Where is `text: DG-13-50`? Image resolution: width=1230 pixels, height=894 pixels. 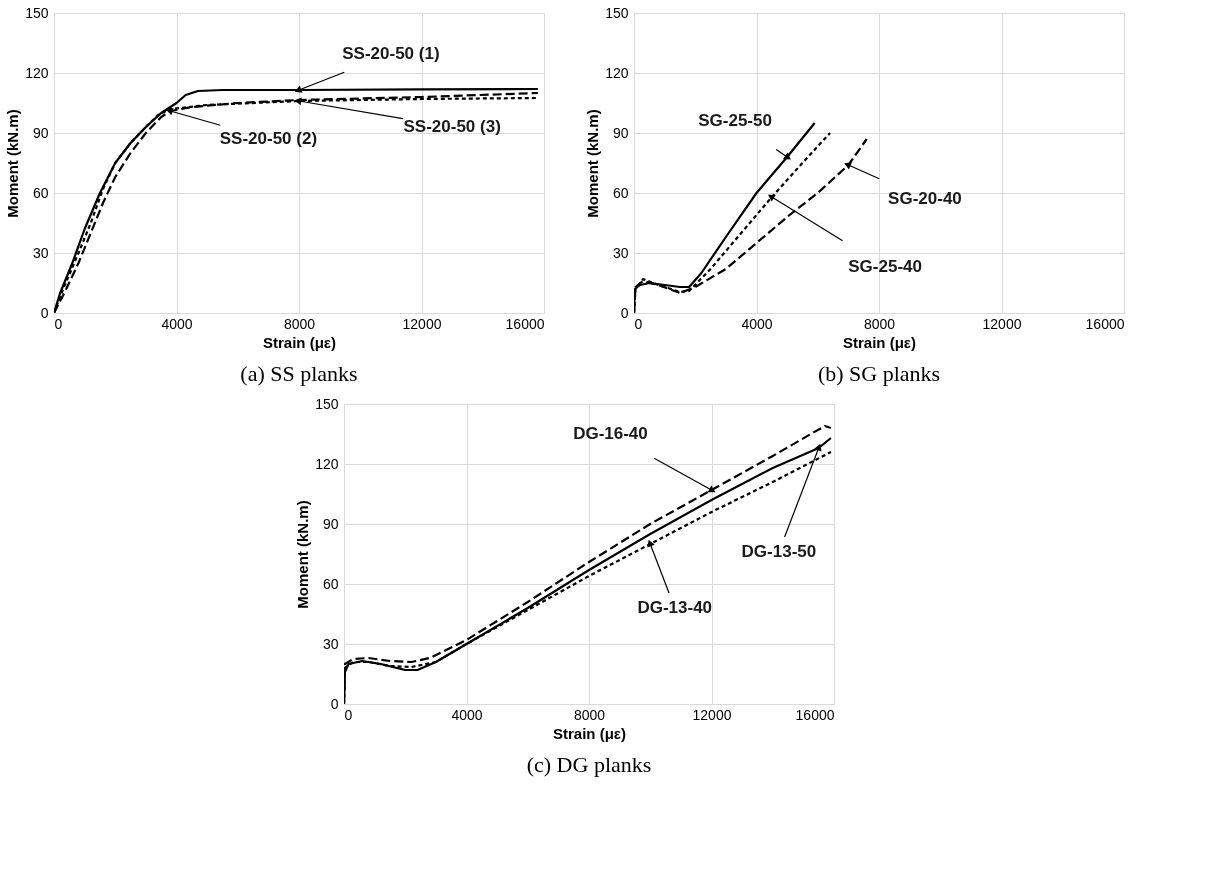 text: DG-13-50 is located at coordinates (779, 551).